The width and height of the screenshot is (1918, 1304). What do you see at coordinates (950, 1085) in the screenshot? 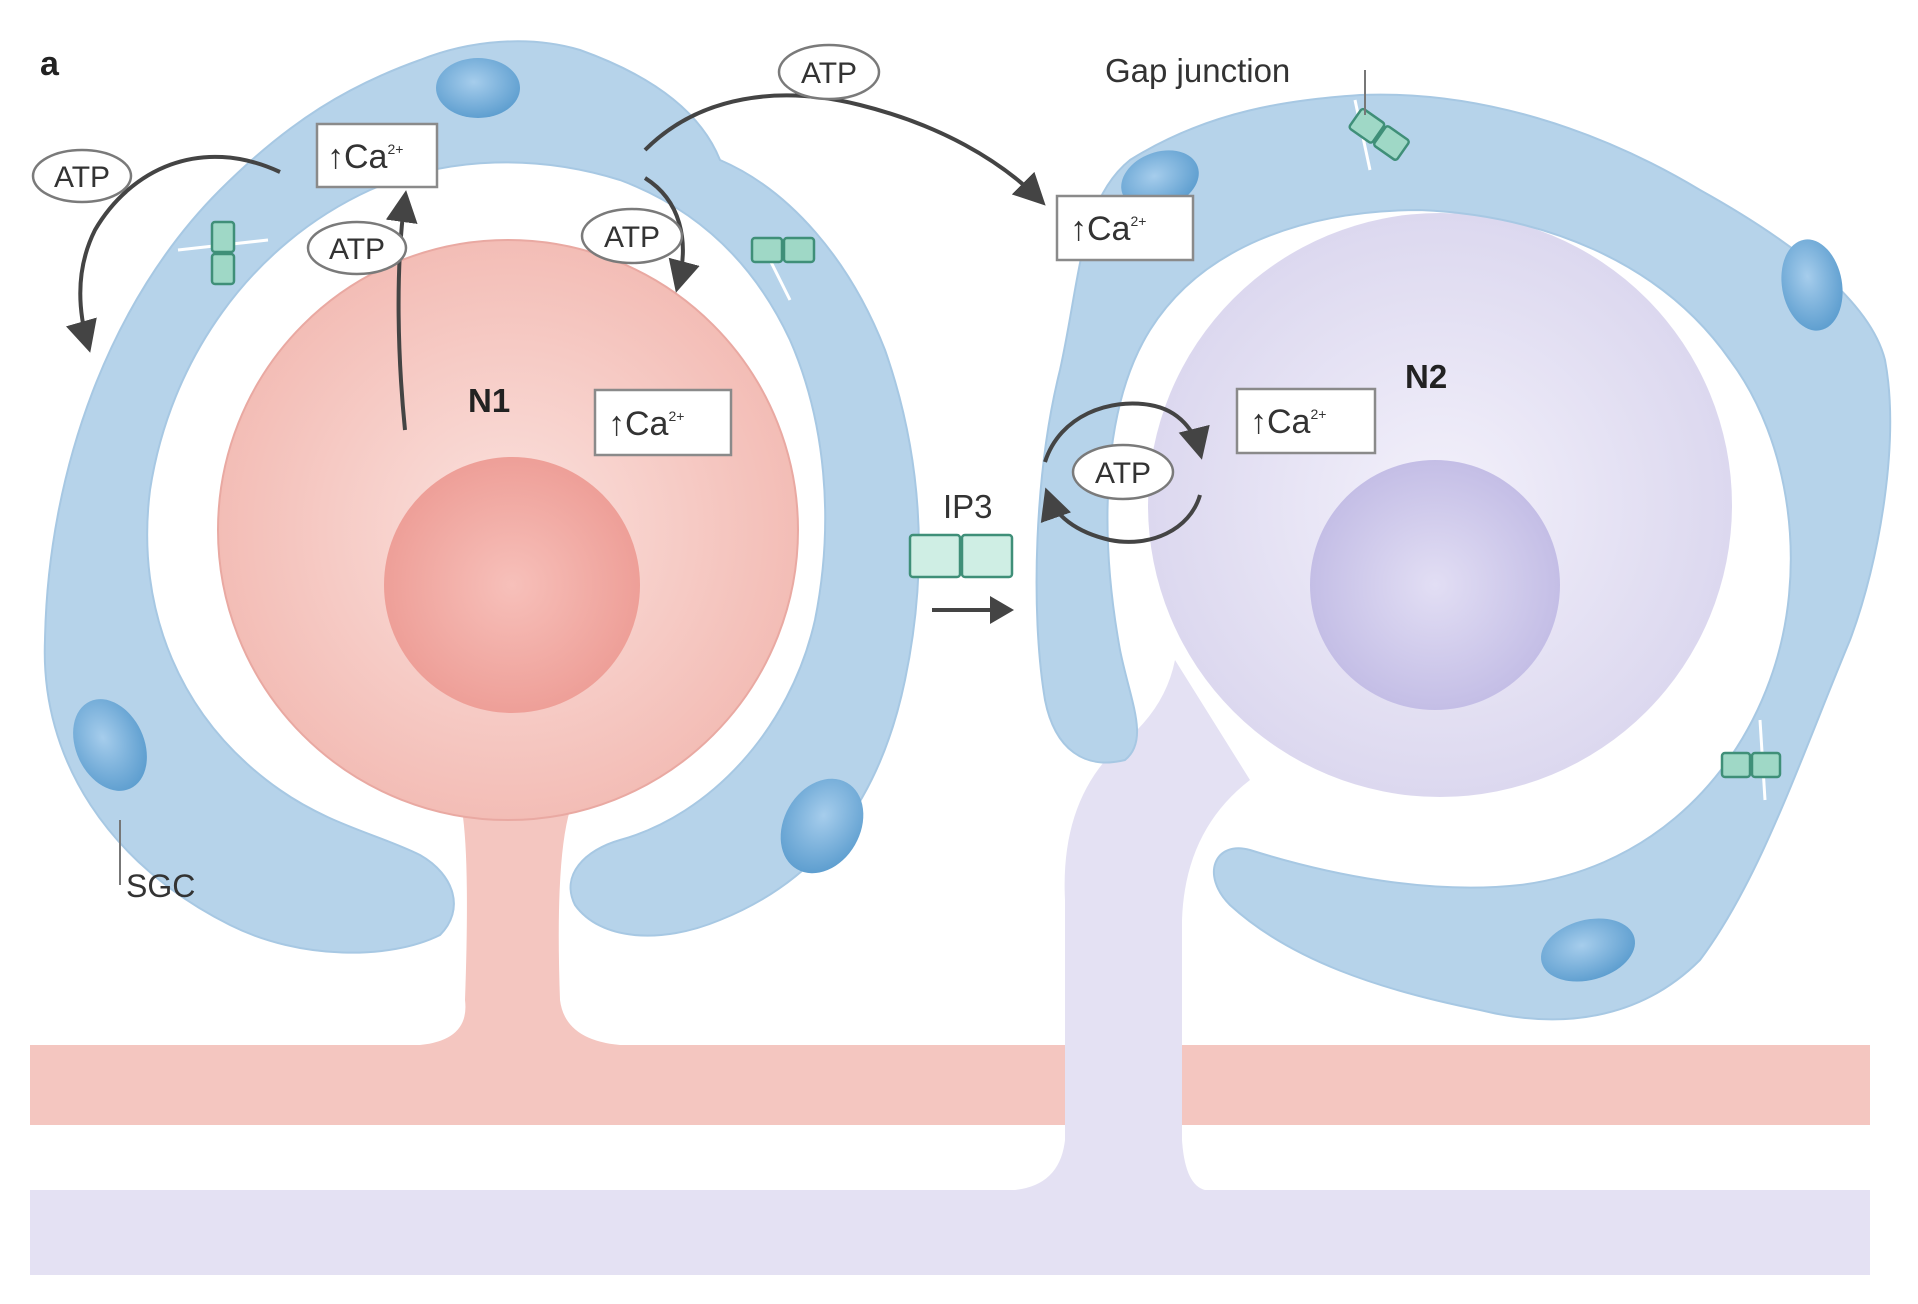
I see `neuron1-axon` at bounding box center [950, 1085].